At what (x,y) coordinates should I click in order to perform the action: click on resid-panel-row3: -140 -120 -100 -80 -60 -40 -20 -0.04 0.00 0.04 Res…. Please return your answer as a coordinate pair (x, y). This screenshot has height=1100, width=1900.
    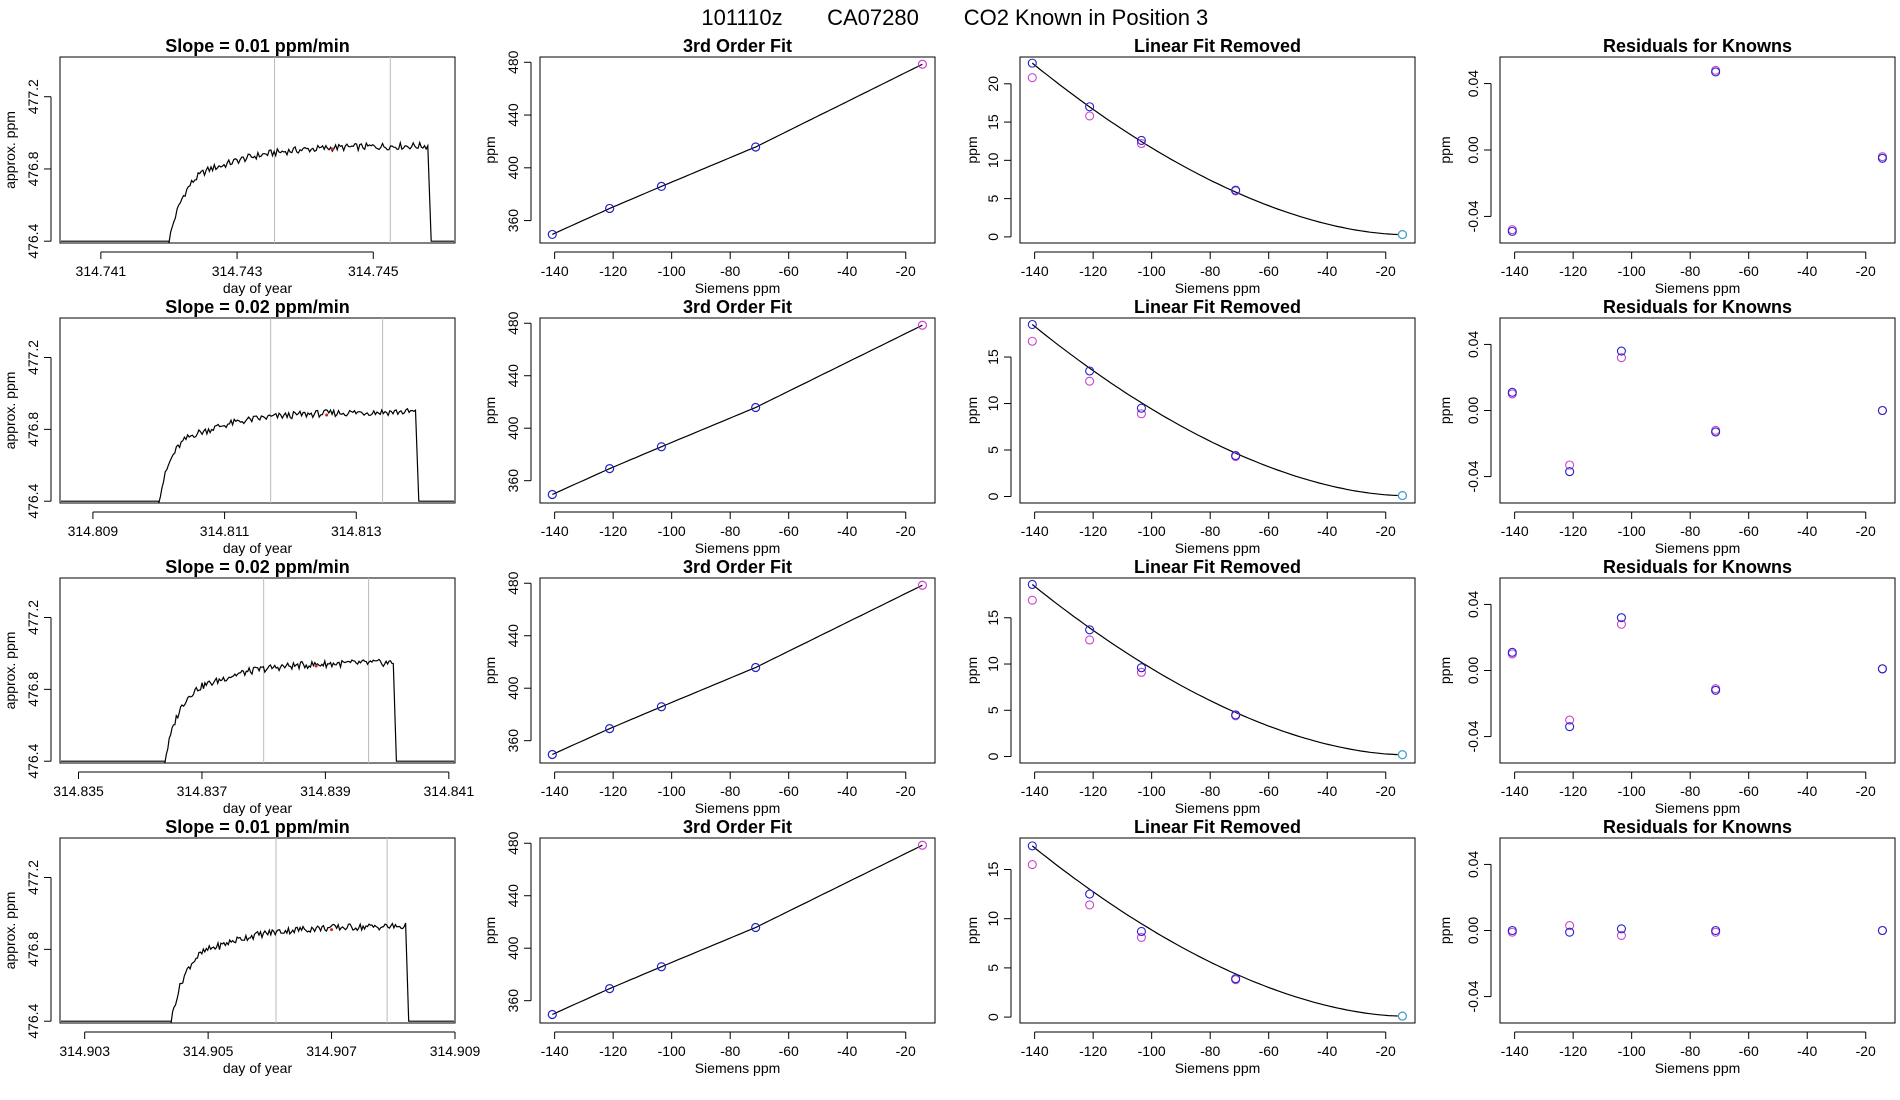
    Looking at the image, I should click on (1666, 686).